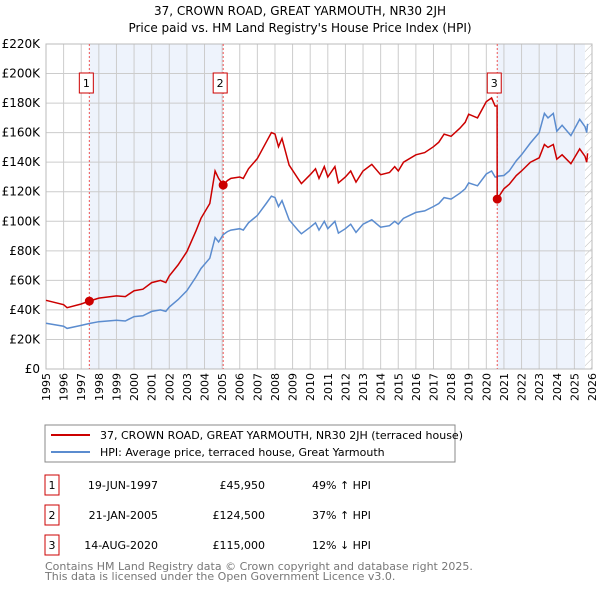 The width and height of the screenshot is (600, 594). I want to click on x-tick-label: 2003, so click(187, 387).